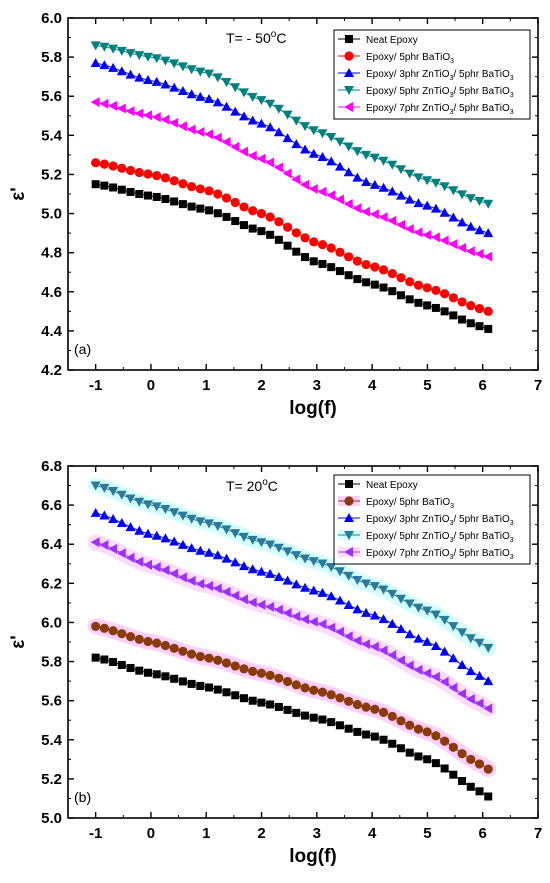 The width and height of the screenshot is (550, 883). What do you see at coordinates (51, 701) in the screenshot?
I see `y-tick-label: 5.6` at bounding box center [51, 701].